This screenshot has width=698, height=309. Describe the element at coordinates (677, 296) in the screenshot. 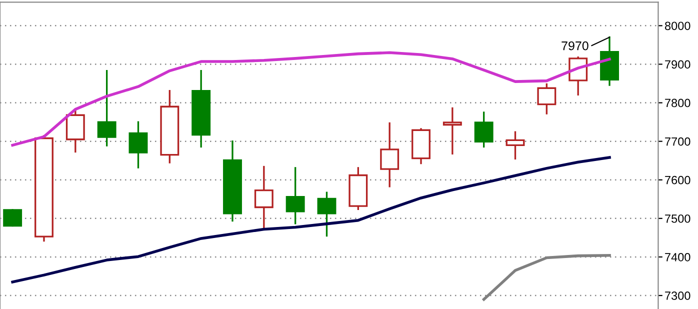

I see `y-tick-label: 7300` at that location.